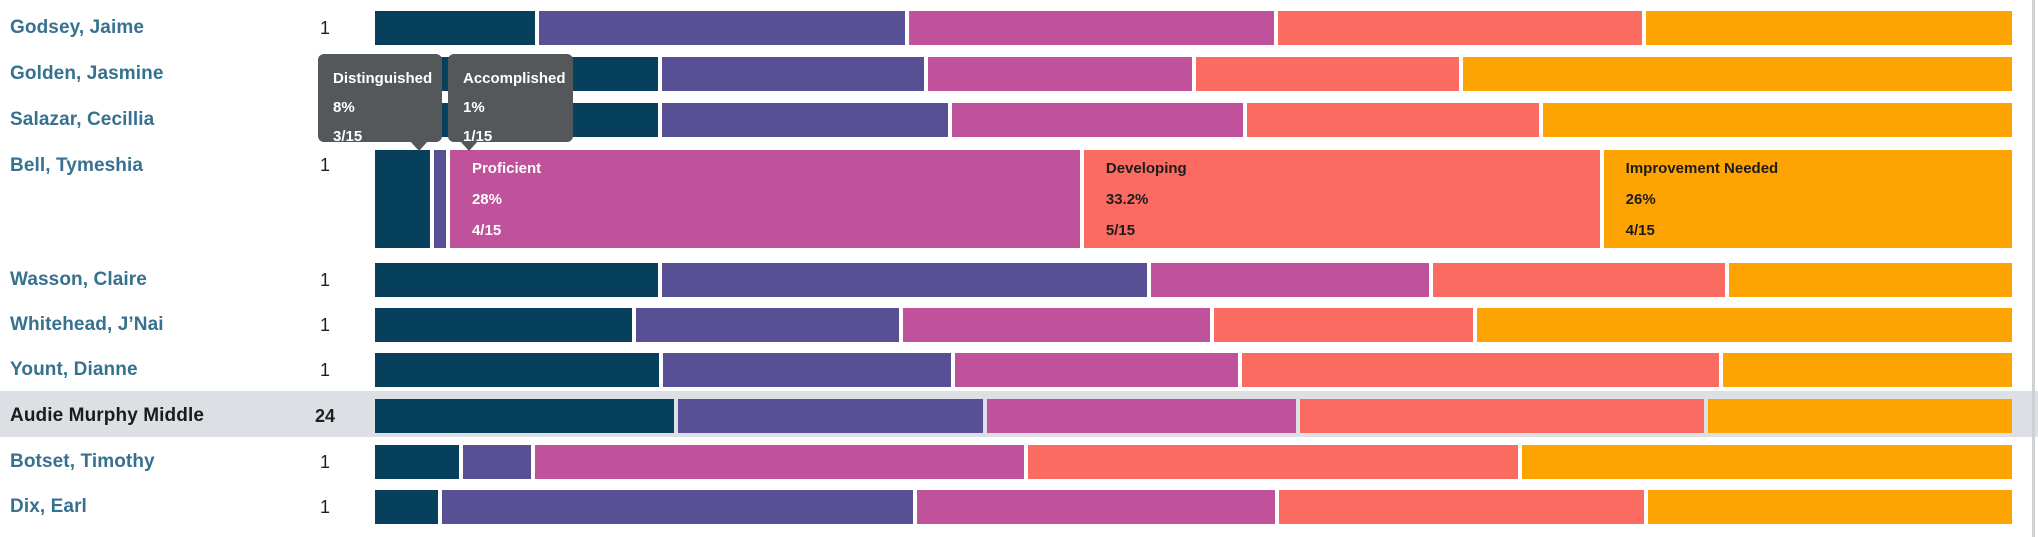 This screenshot has height=537, width=2038. I want to click on teacher-name-link: Golden, Jasmine, so click(87, 73).